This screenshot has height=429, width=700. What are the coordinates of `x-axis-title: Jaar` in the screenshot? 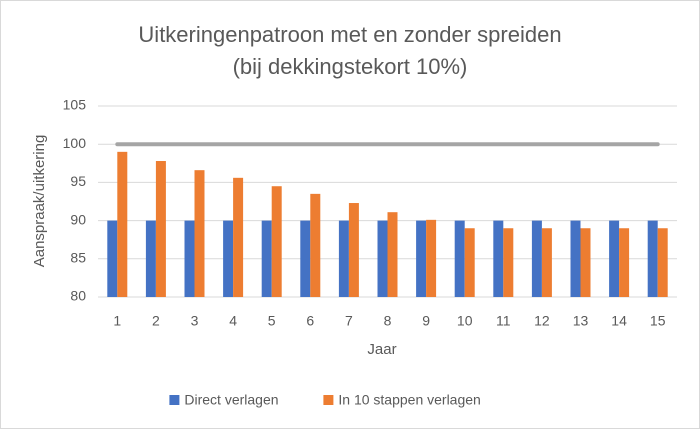 It's located at (381, 349).